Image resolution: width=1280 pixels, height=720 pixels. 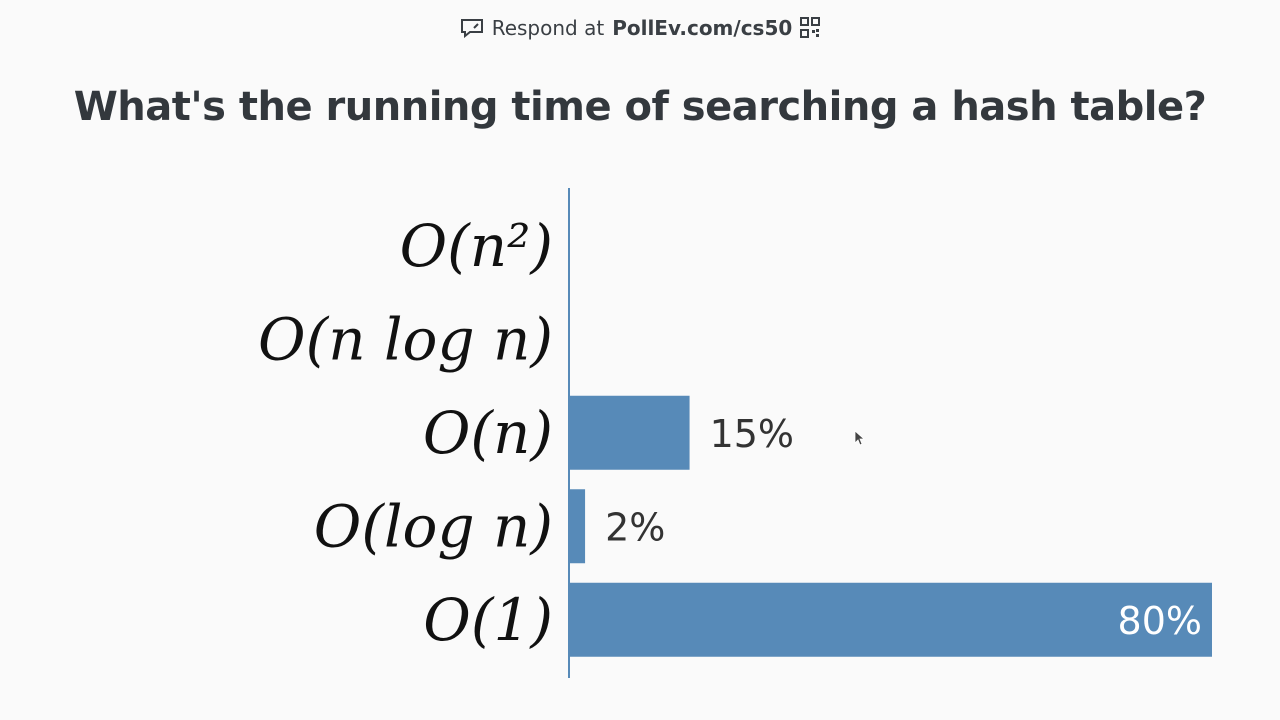 What do you see at coordinates (752, 434) in the screenshot?
I see `value-label: 15%` at bounding box center [752, 434].